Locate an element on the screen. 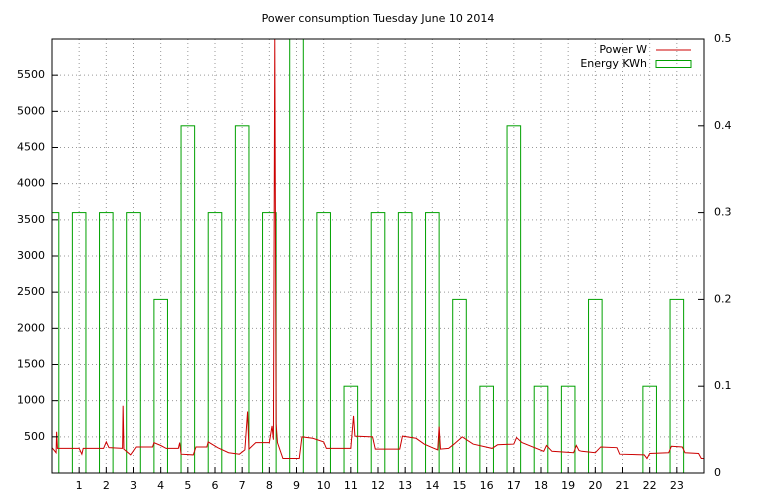 The width and height of the screenshot is (768, 500). y2-tick-label: 0 is located at coordinates (717, 472).